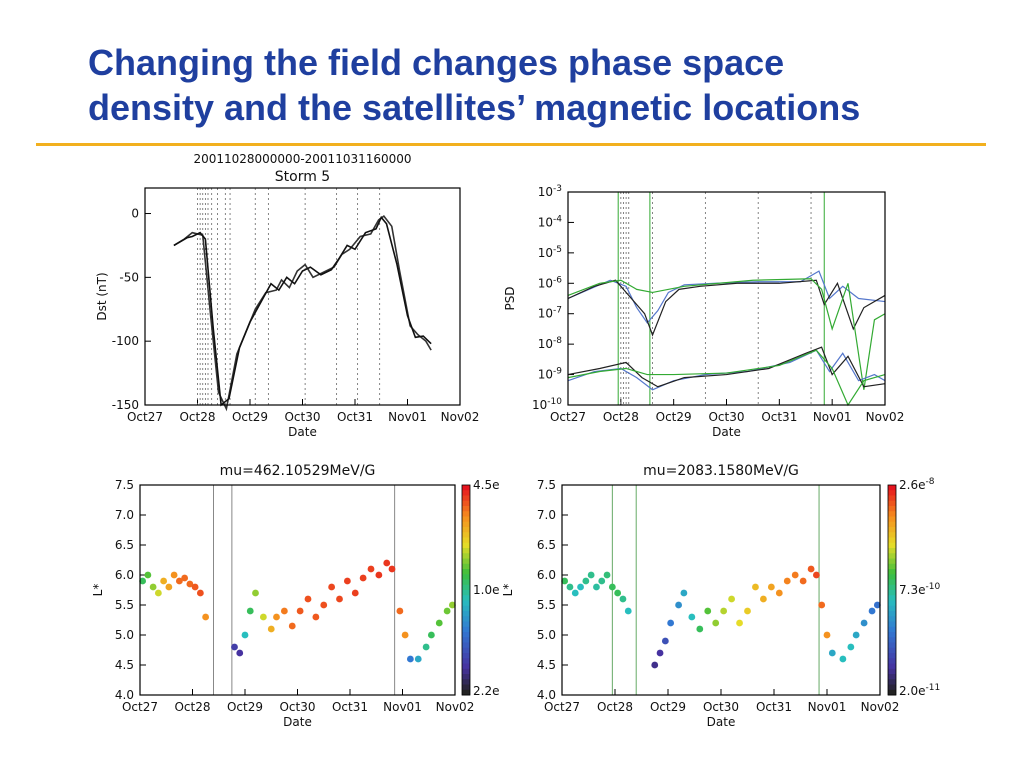 This screenshot has height=768, width=1024. I want to click on y-tick-label: -50, so click(129, 277).